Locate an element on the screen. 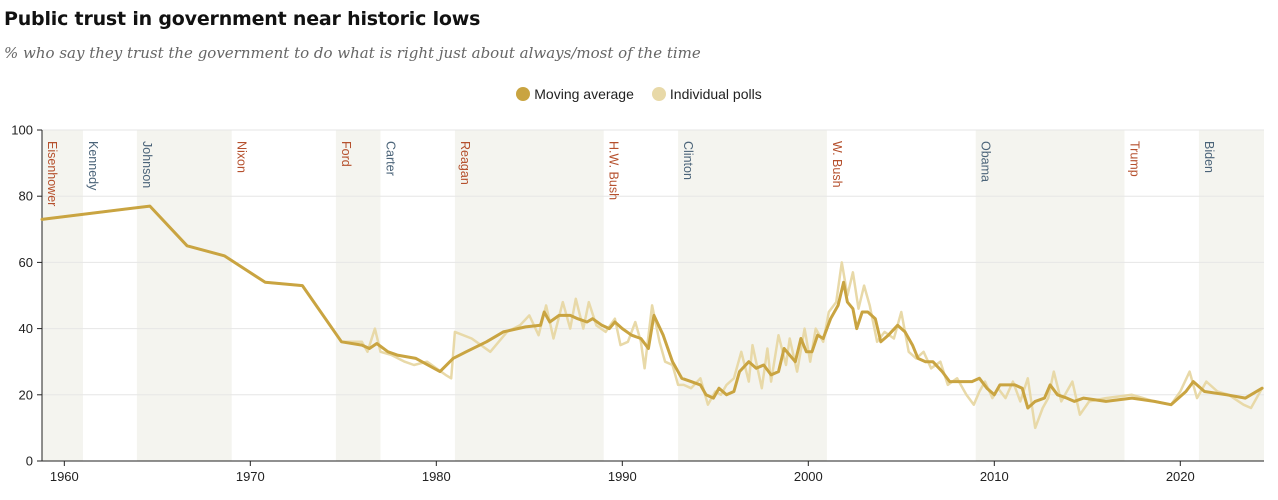 The width and height of the screenshot is (1278, 500). president-label-clinton: Clinton is located at coordinates (688, 160).